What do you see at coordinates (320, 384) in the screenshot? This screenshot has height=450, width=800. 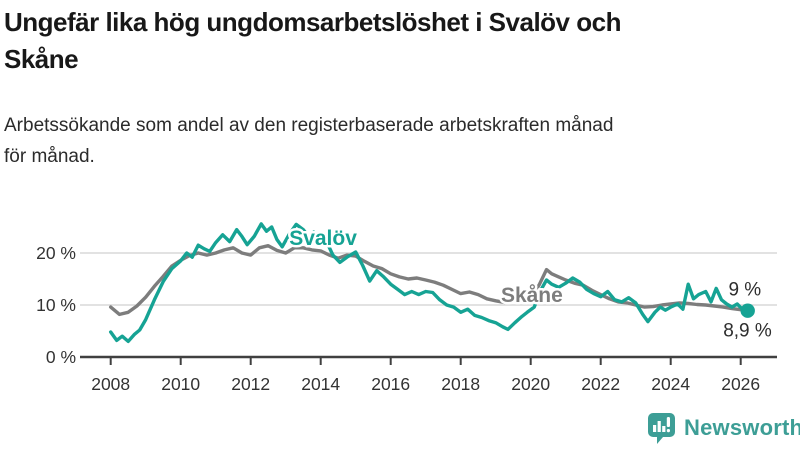 I see `x-tick-label: 2014` at bounding box center [320, 384].